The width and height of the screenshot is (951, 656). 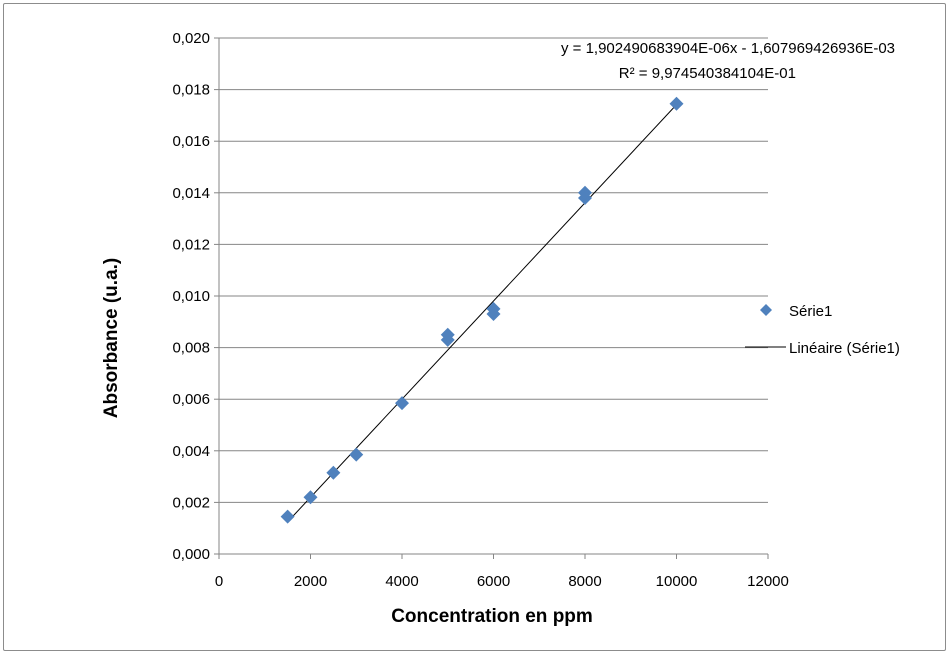 What do you see at coordinates (844, 348) in the screenshot?
I see `legend-label-trendline: Linéaire (Série1)` at bounding box center [844, 348].